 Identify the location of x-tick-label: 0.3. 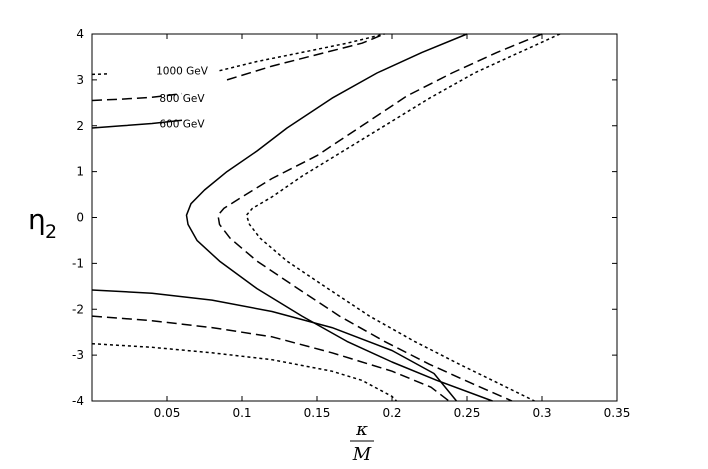
(541, 413).